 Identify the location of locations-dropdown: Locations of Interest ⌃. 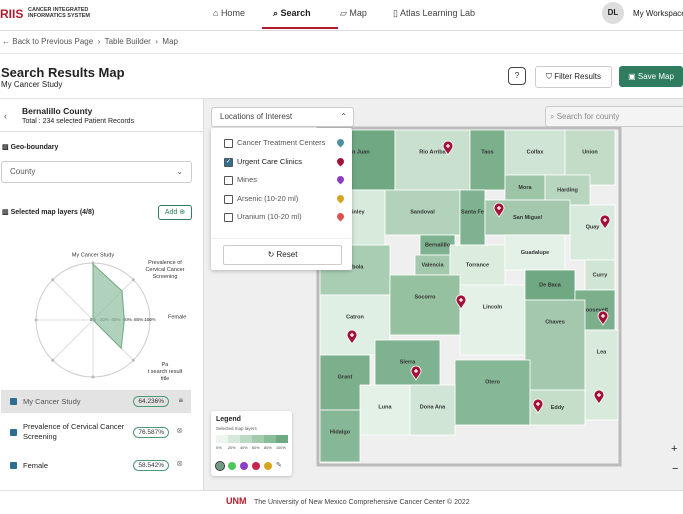
(282, 117).